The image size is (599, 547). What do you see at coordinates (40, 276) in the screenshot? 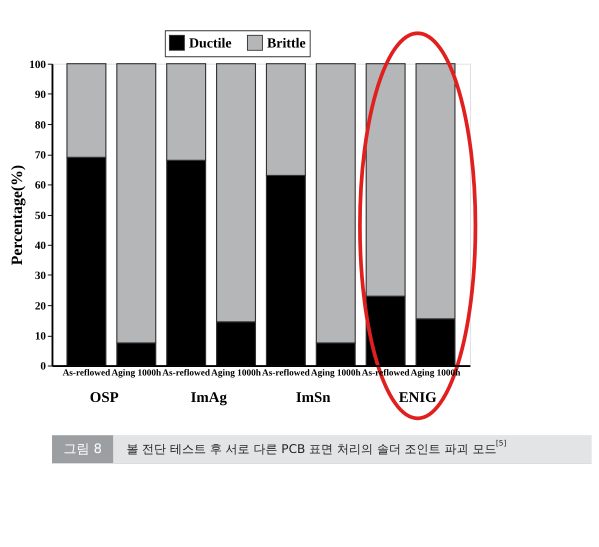
I see `y-tick-label: 30` at bounding box center [40, 276].